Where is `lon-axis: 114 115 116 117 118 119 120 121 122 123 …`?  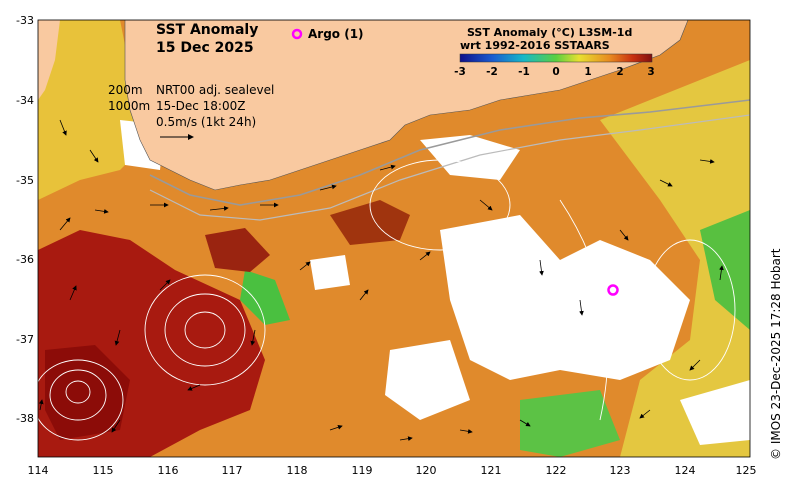
lon-axis: 114 115 116 117 118 119 120 121 122 123 … is located at coordinates (392, 470).